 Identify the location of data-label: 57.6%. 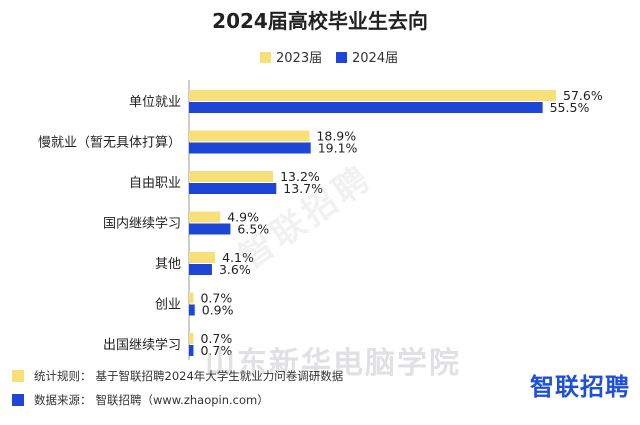
(583, 95).